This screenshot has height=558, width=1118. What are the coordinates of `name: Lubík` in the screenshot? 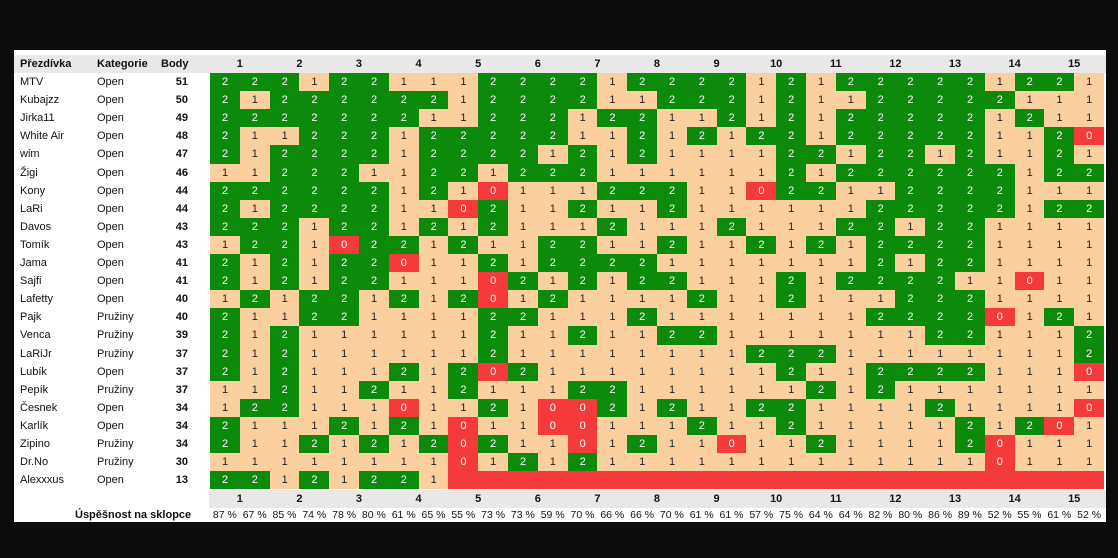 It's located at (33, 371).